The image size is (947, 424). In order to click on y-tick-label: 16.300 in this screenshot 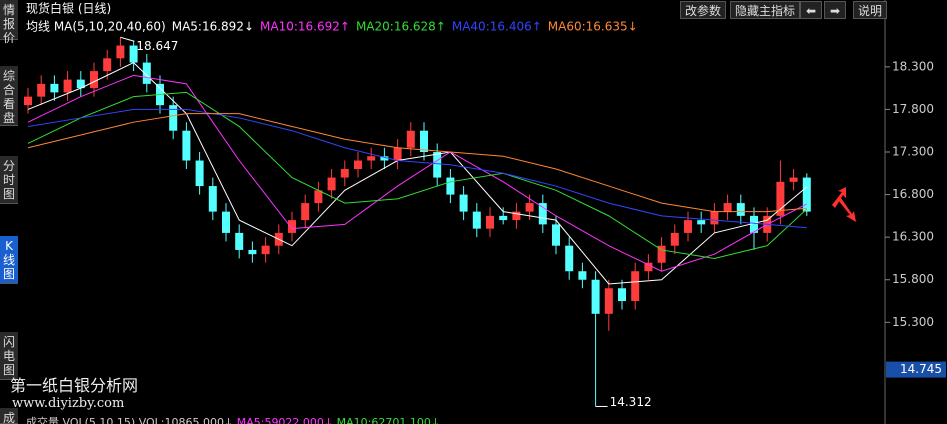, I will do `click(913, 237)`.